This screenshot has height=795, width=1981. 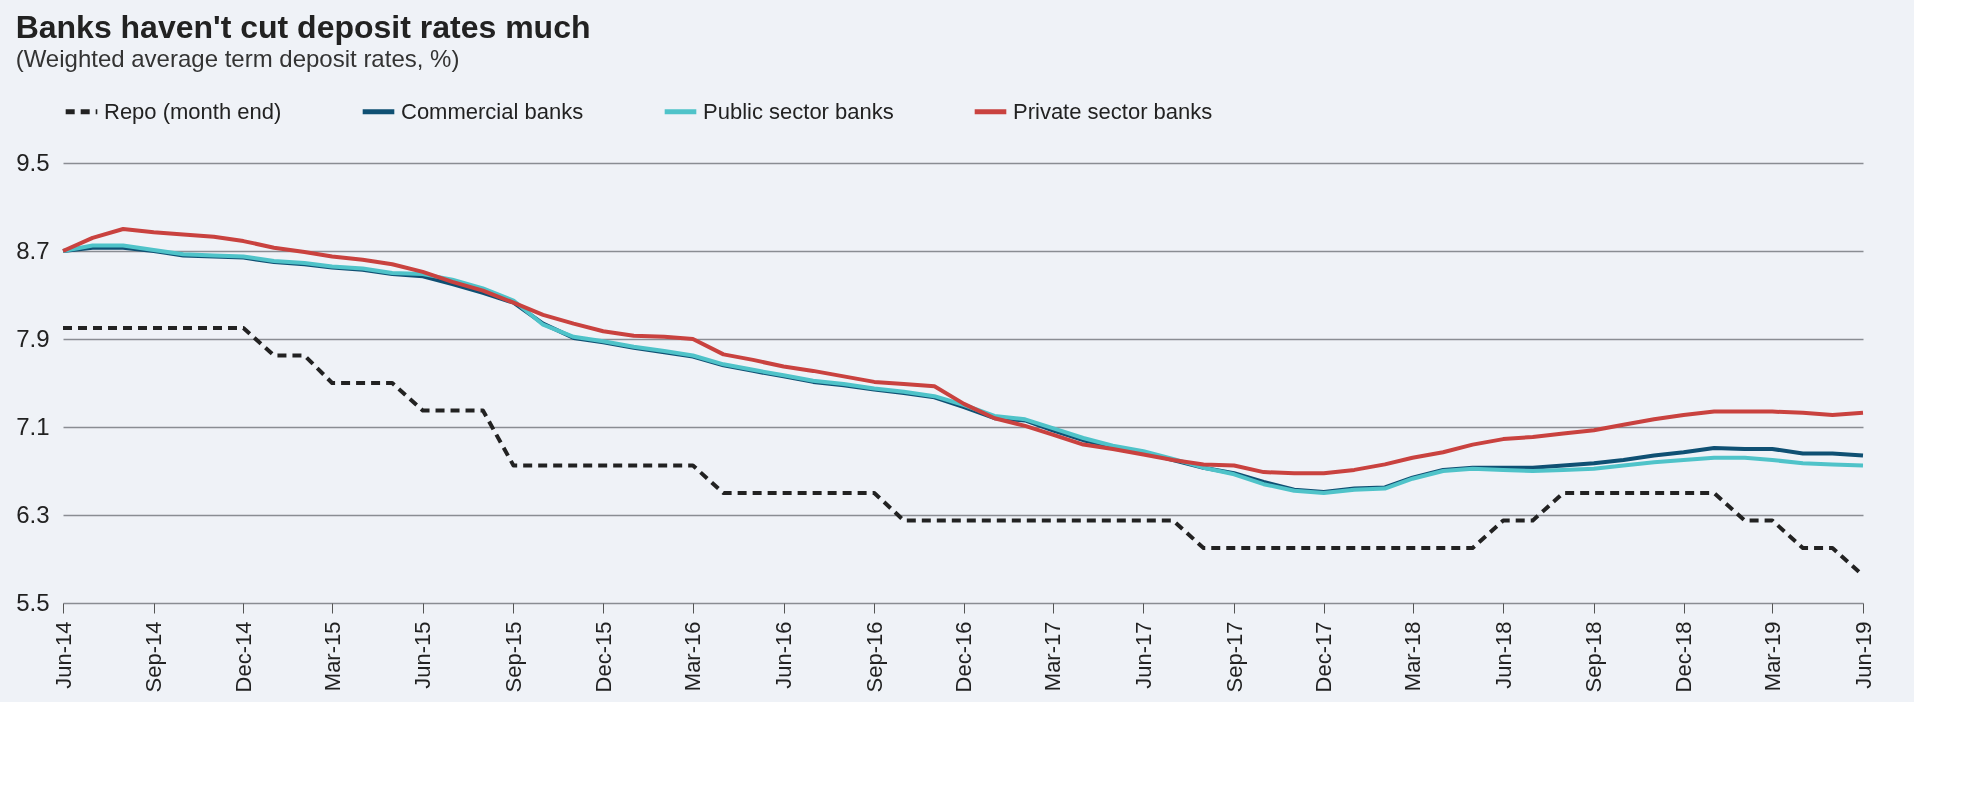 What do you see at coordinates (964, 657) in the screenshot?
I see `x-tick-label: Dec-16` at bounding box center [964, 657].